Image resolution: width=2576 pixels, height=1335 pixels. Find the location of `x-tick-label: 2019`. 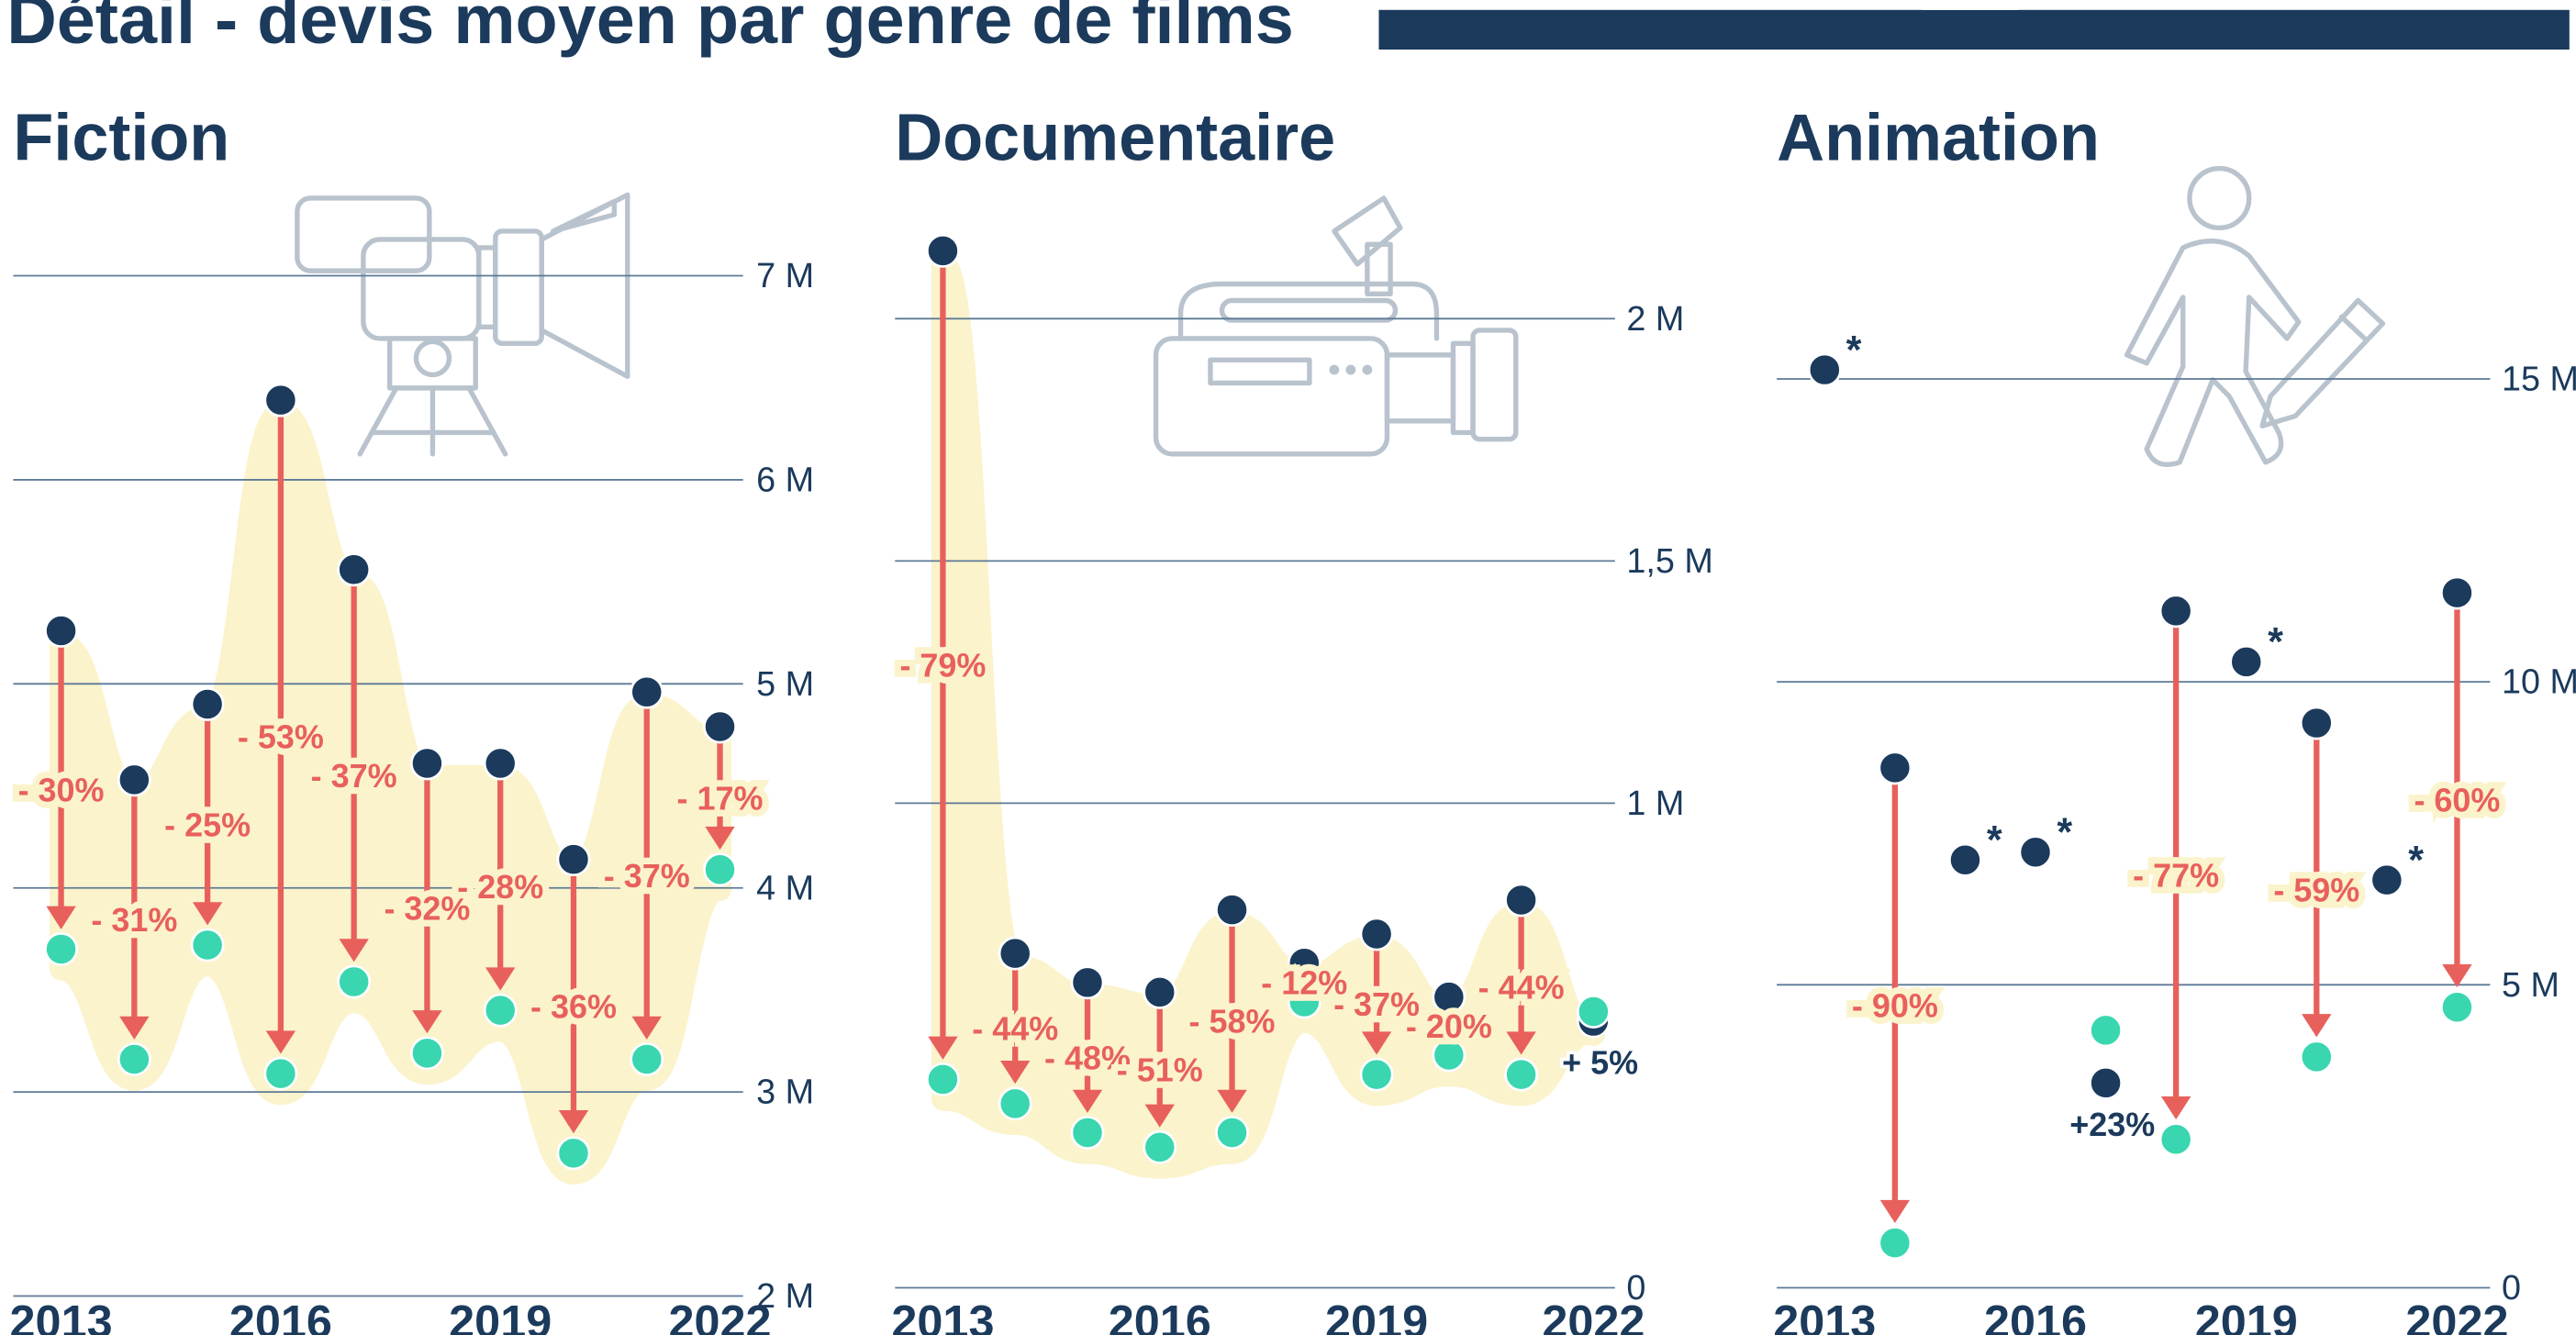

x-tick-label: 2019 is located at coordinates (500, 1315).